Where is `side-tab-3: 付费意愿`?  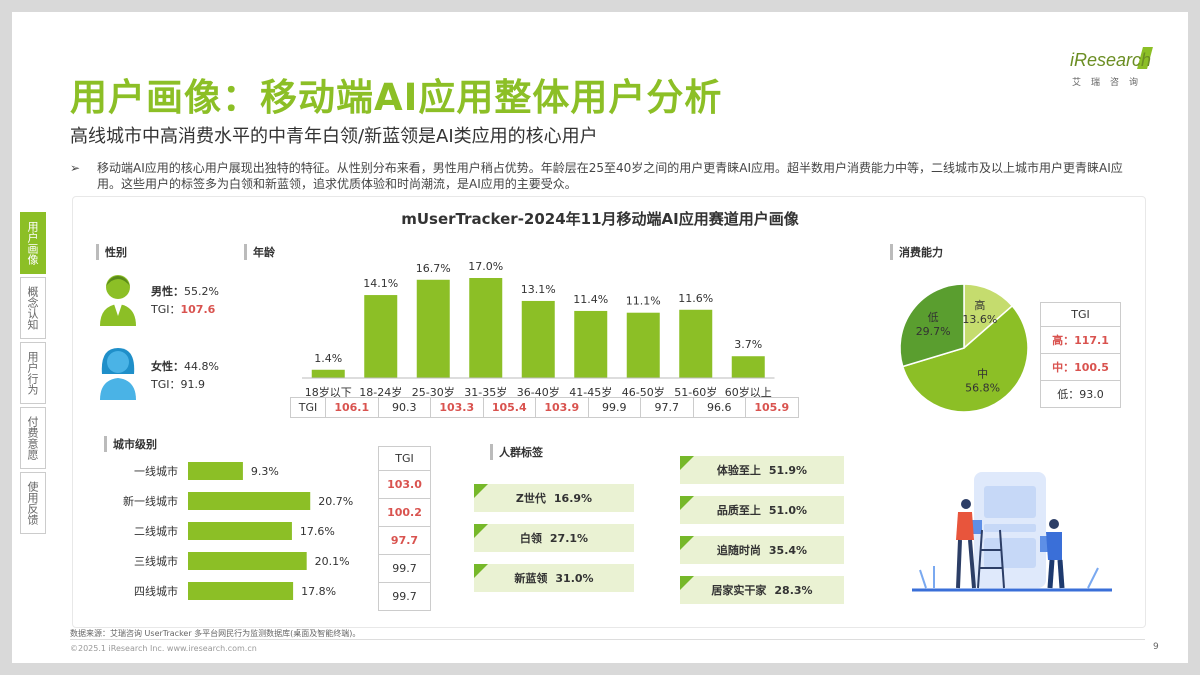 side-tab-3: 付费意愿 is located at coordinates (33, 438).